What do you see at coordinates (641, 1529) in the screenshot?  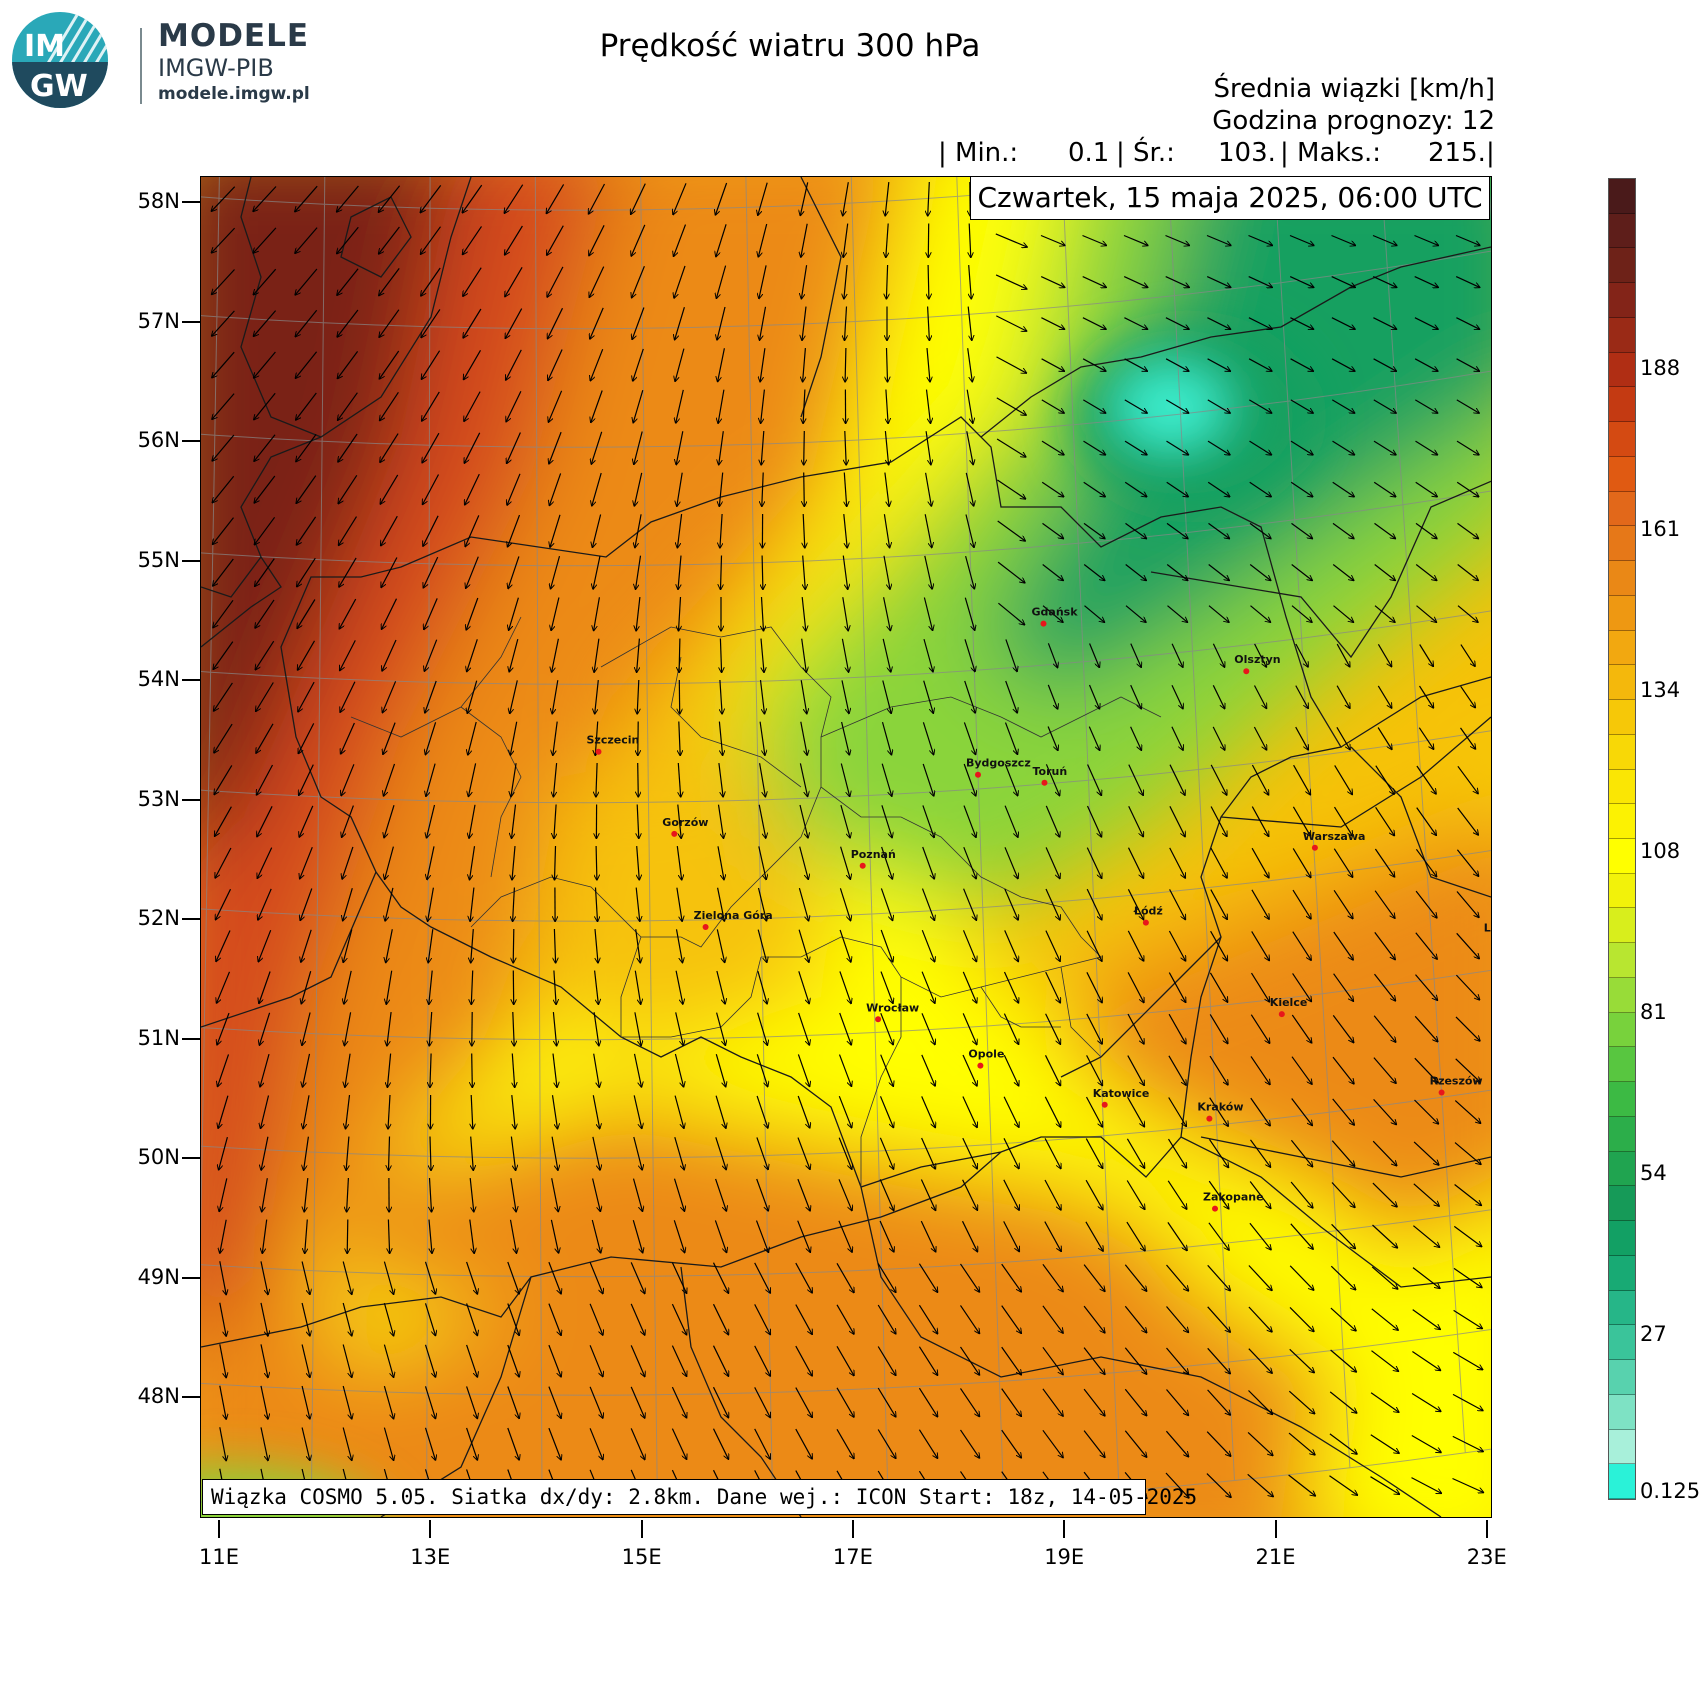 I see `lon-tick` at bounding box center [641, 1529].